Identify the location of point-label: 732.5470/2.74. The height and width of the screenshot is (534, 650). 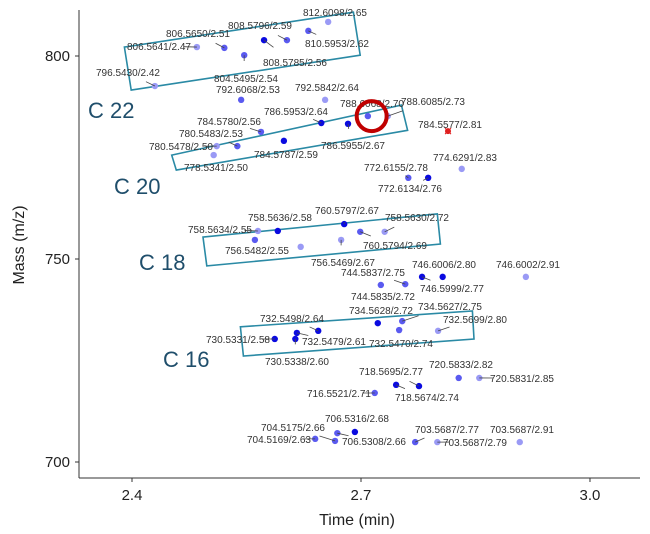
(401, 344).